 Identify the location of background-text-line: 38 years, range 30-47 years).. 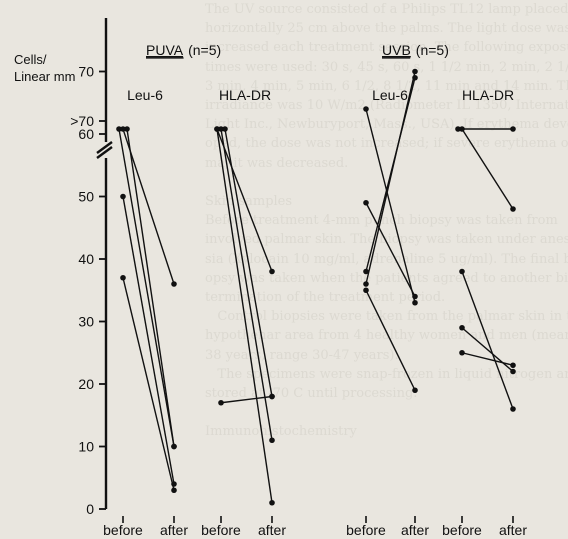
(302, 355).